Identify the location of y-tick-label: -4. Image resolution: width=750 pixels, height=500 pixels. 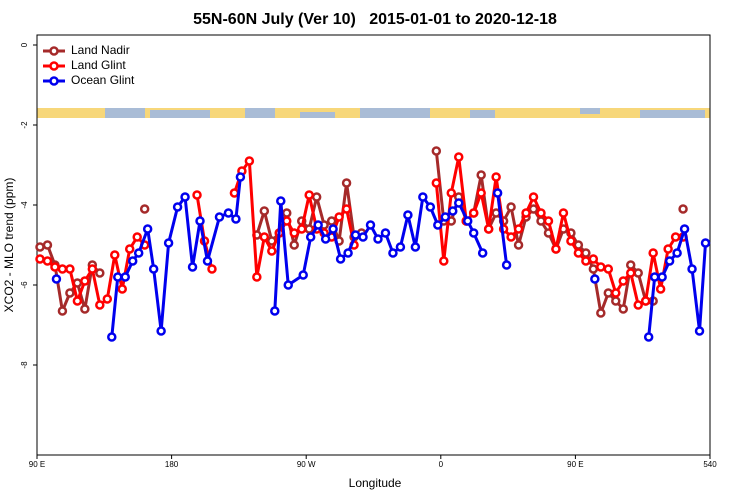
(24, 205).